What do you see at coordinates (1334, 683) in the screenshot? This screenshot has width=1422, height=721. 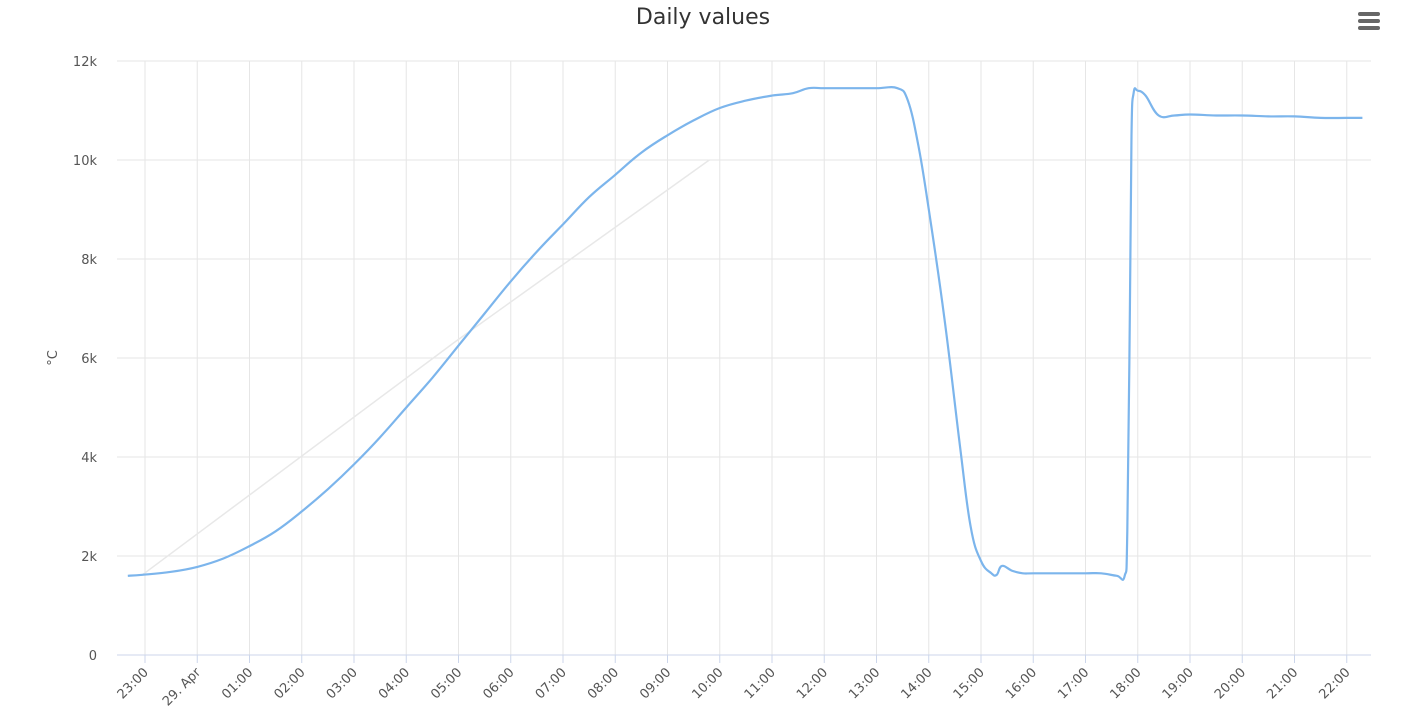 I see `x-tick-label: 22:00` at bounding box center [1334, 683].